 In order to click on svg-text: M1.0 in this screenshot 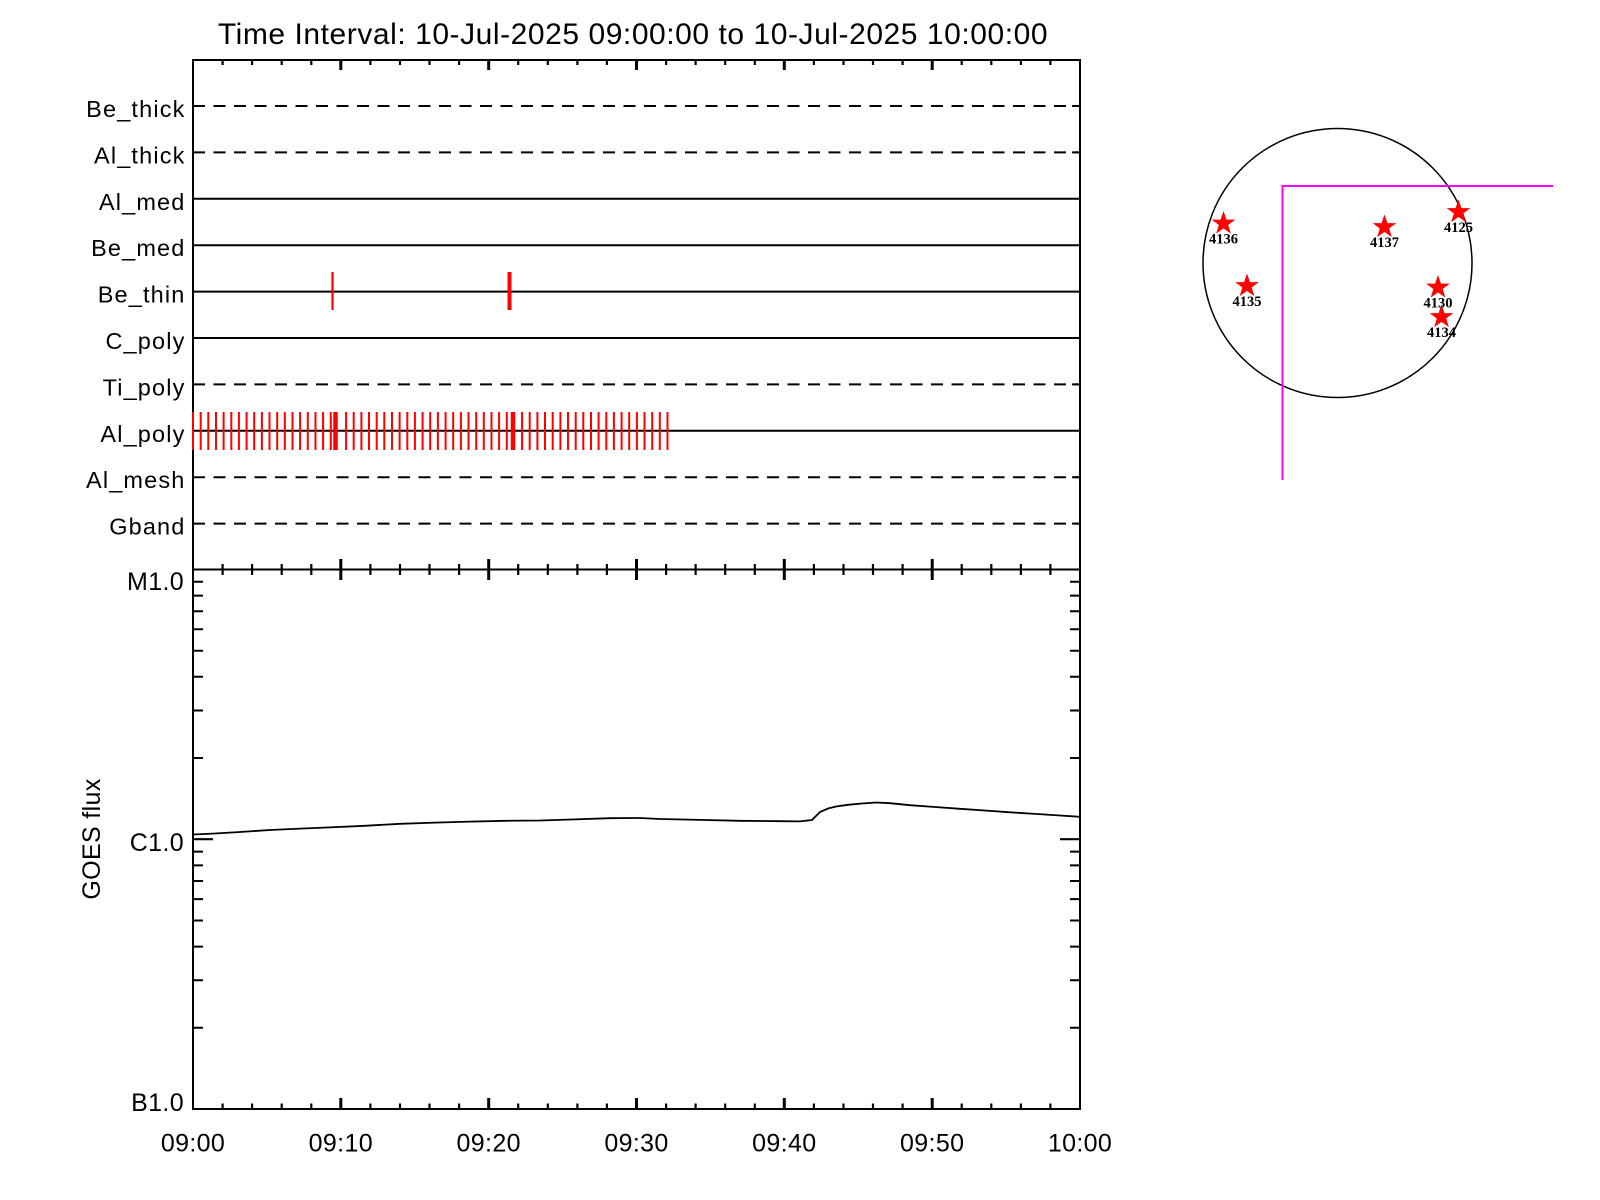, I will do `click(155, 582)`.